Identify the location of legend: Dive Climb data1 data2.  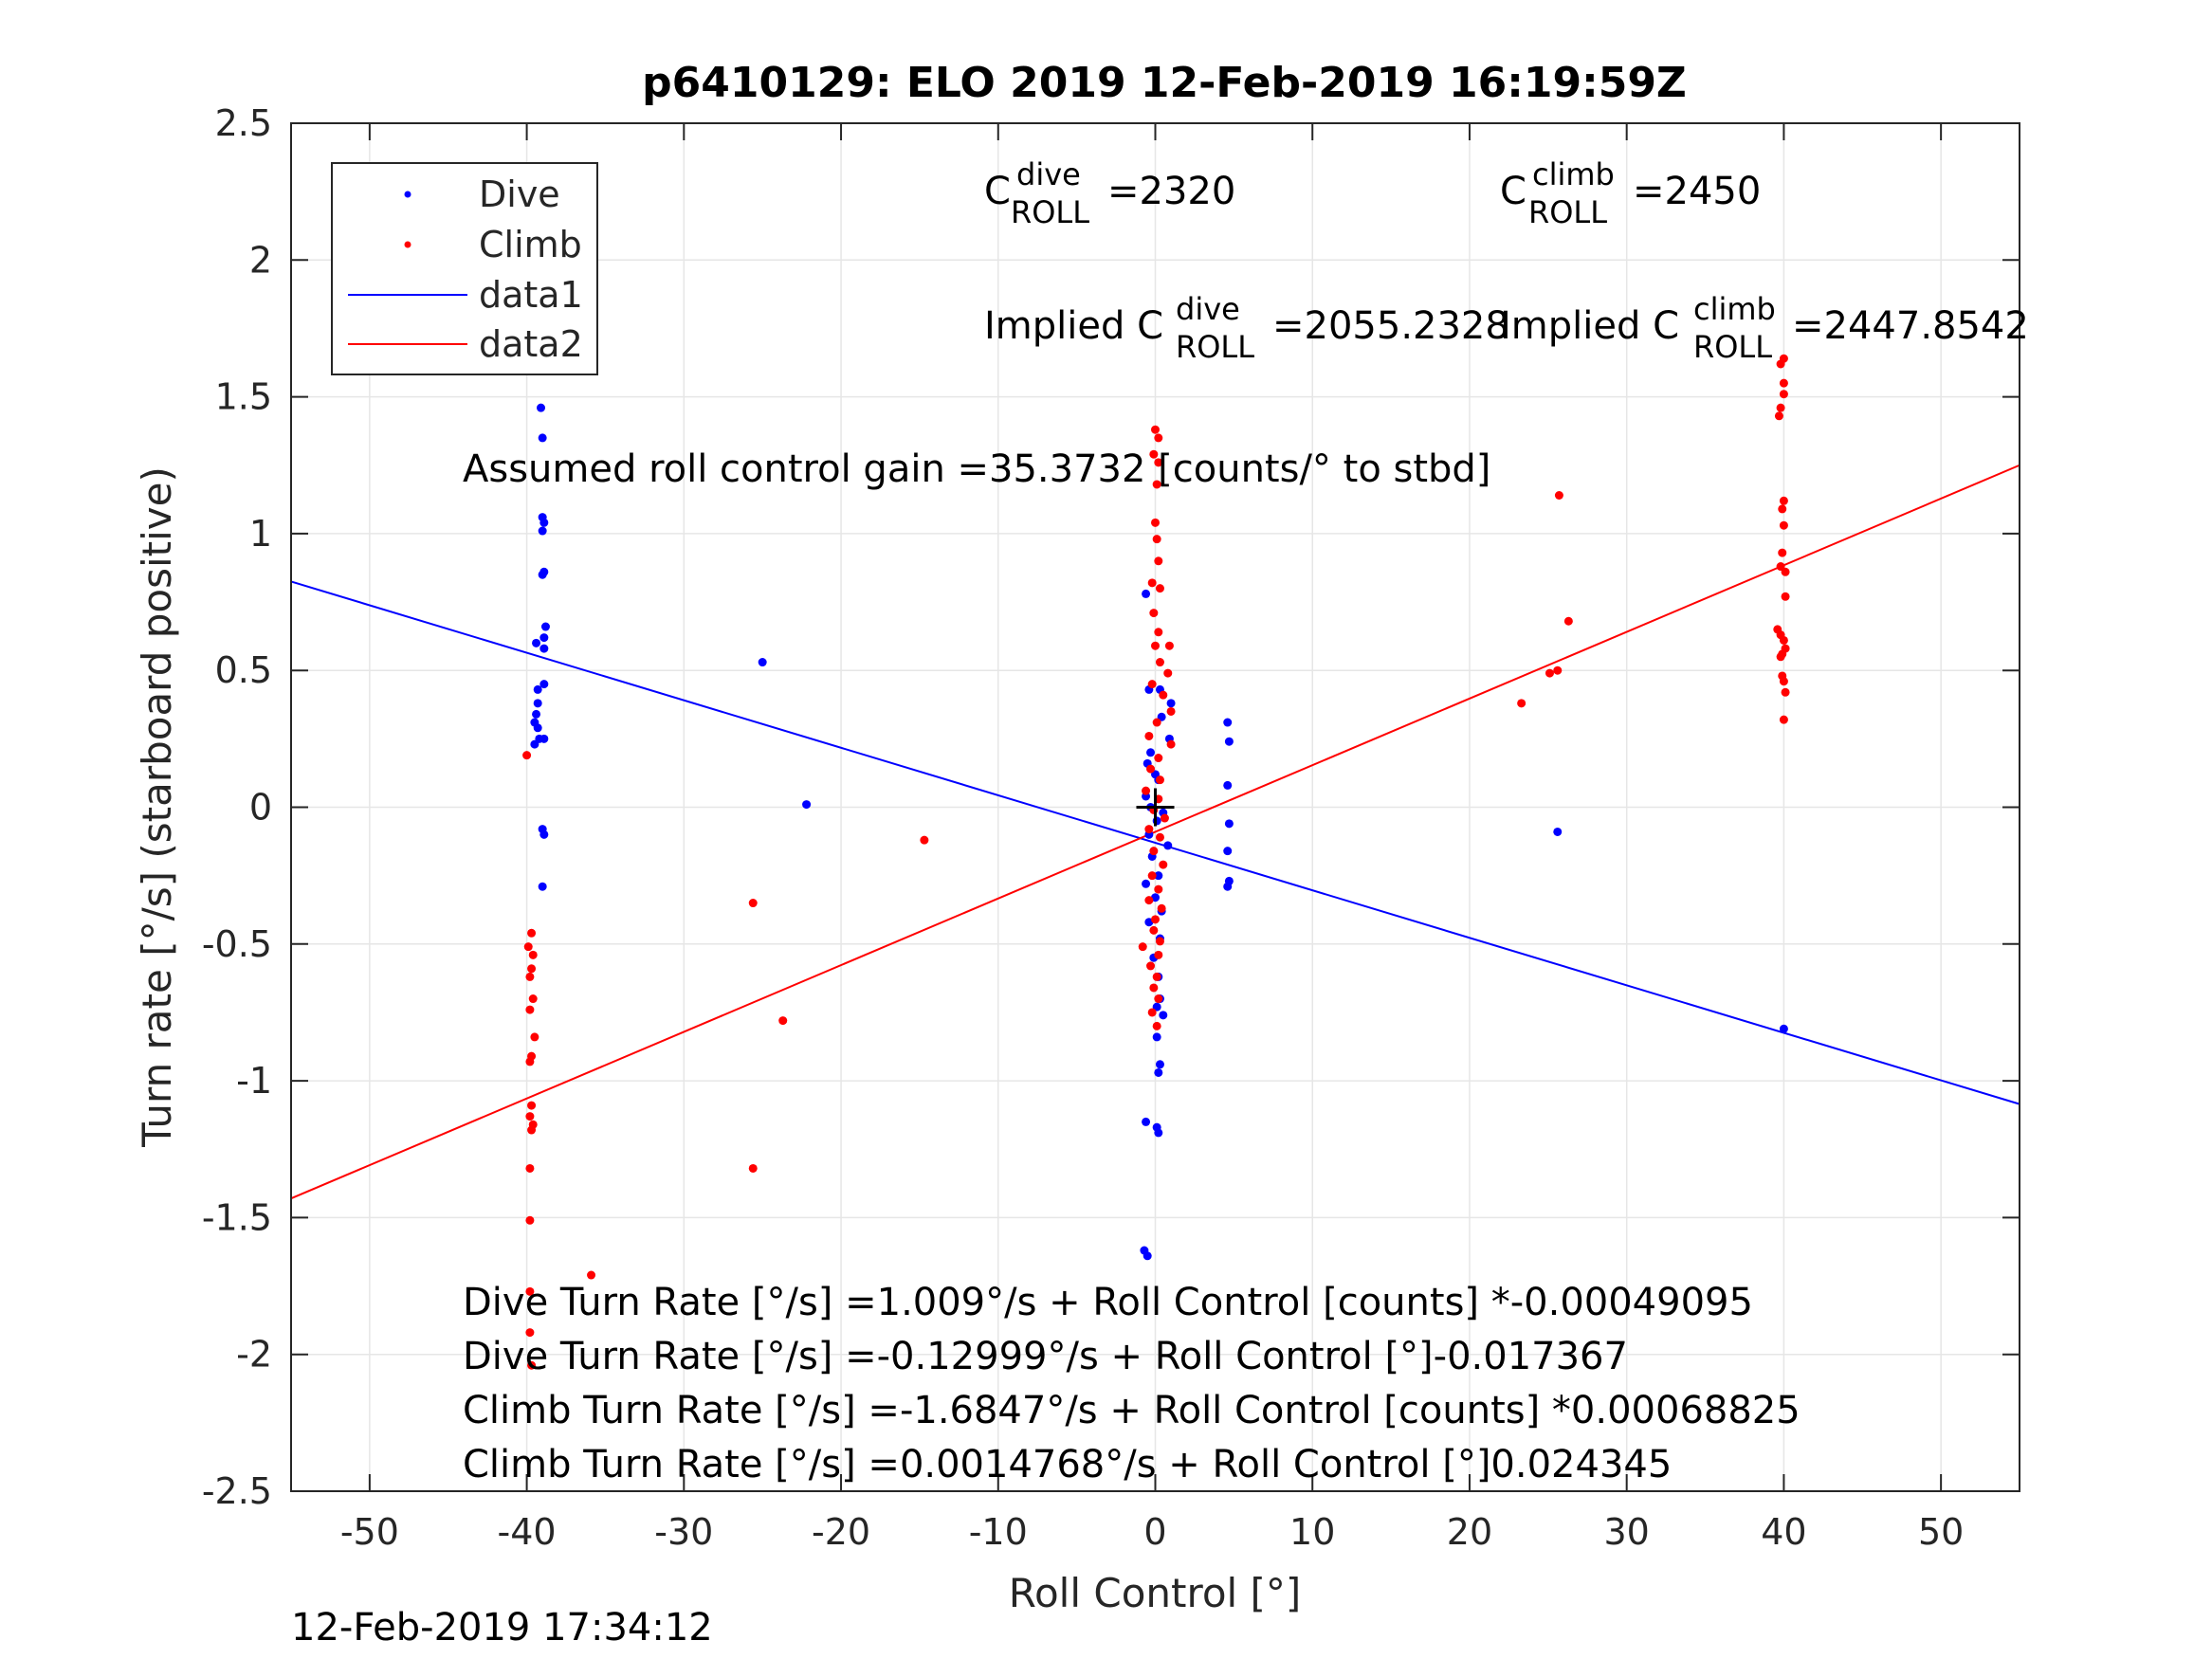
(464, 268).